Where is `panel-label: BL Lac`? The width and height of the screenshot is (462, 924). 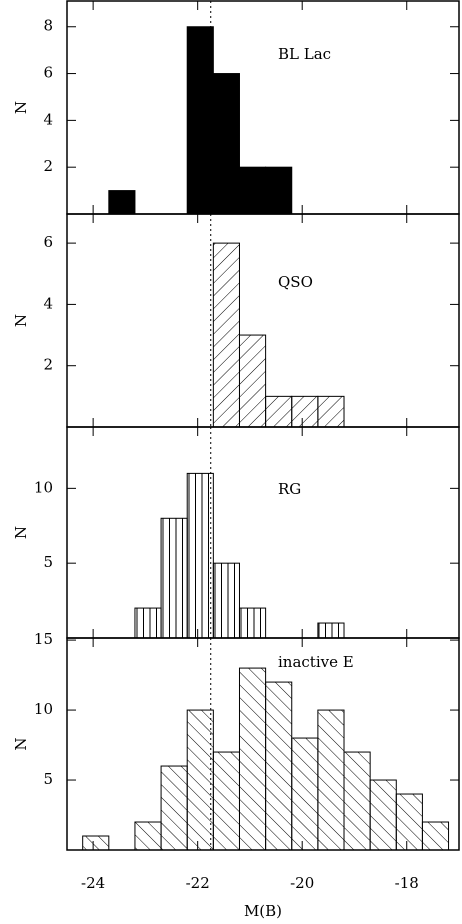
panel-label: BL Lac is located at coordinates (304, 54).